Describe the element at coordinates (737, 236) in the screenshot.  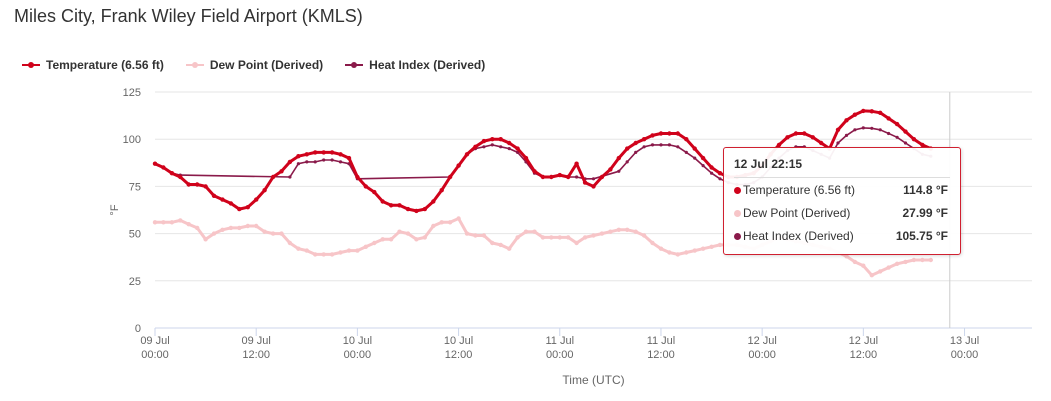
I see `tooltip-dot-heat-index` at that location.